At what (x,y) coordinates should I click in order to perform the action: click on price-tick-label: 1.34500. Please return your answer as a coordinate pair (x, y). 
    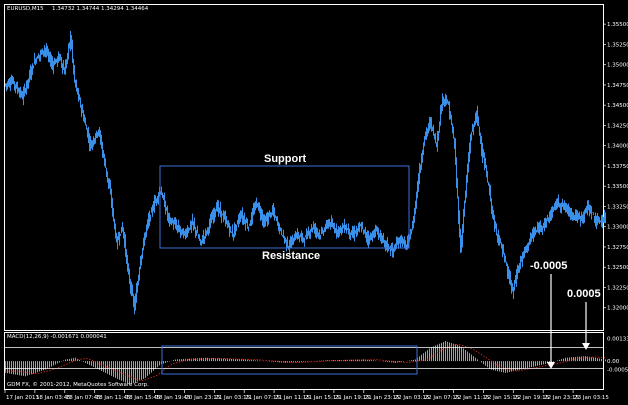
    Looking at the image, I should click on (617, 106).